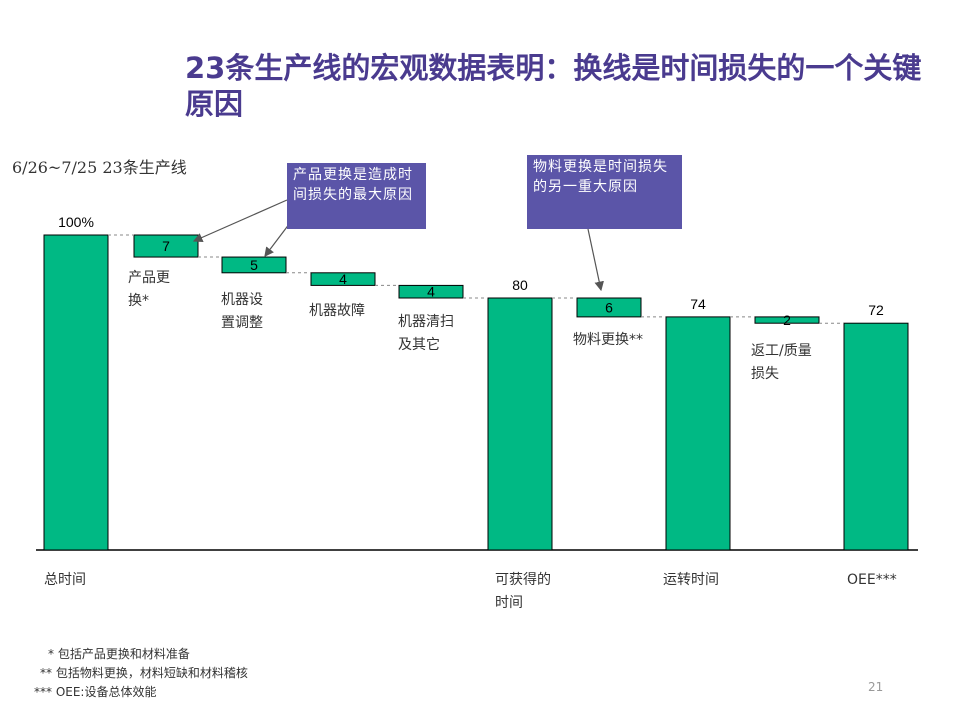 This screenshot has height=720, width=960. What do you see at coordinates (99, 167) in the screenshot?
I see `chart-subtitle: 6/26~7/25 23条生产线` at bounding box center [99, 167].